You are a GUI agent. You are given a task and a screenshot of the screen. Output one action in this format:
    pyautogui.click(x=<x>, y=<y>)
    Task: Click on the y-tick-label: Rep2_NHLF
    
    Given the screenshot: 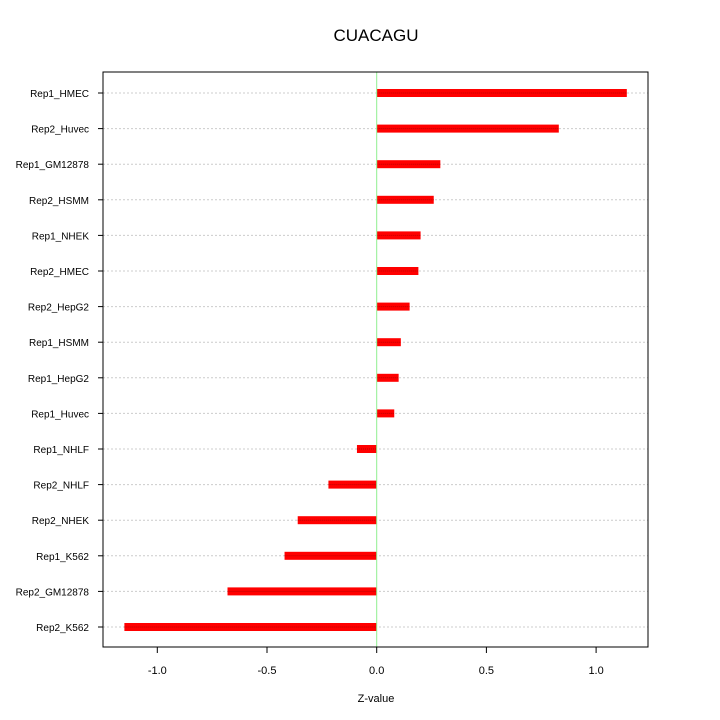 What is the action you would take?
    pyautogui.click(x=61, y=486)
    